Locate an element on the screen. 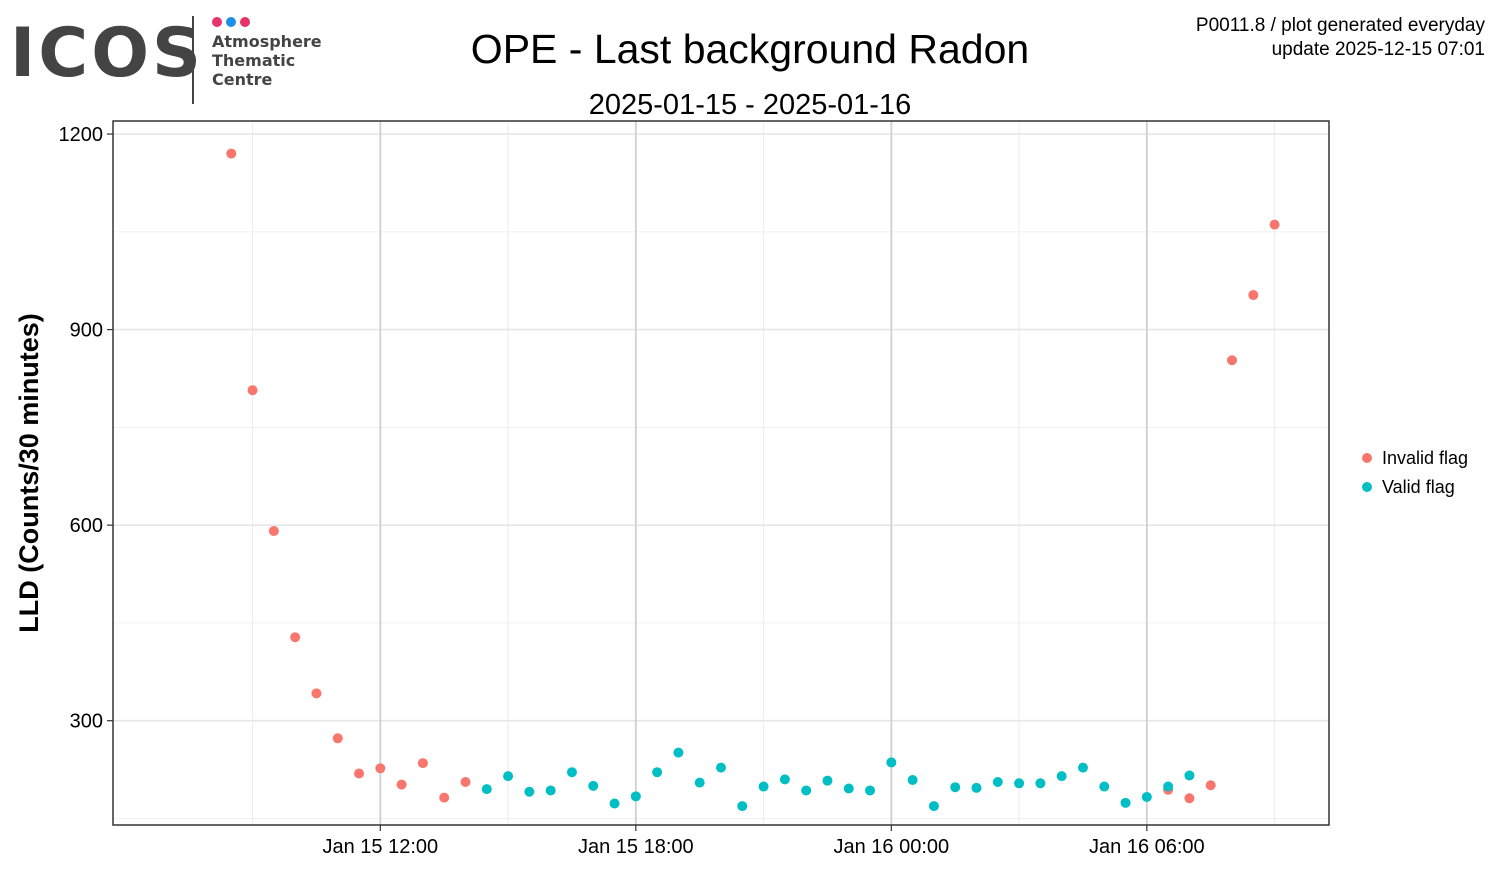 The height and width of the screenshot is (870, 1500). icos-logo: ICOS Atmosphere Thematic Centre is located at coordinates (170, 60).